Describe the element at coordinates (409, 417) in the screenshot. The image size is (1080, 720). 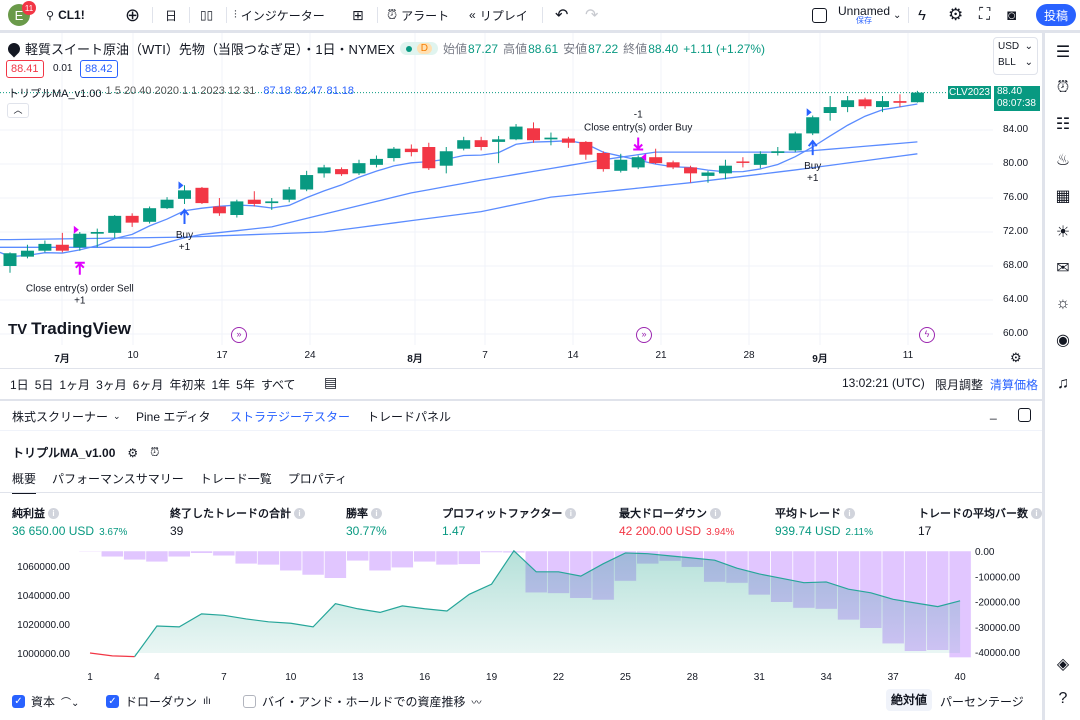
I see `tab-trading-panel: トレードパネル` at that location.